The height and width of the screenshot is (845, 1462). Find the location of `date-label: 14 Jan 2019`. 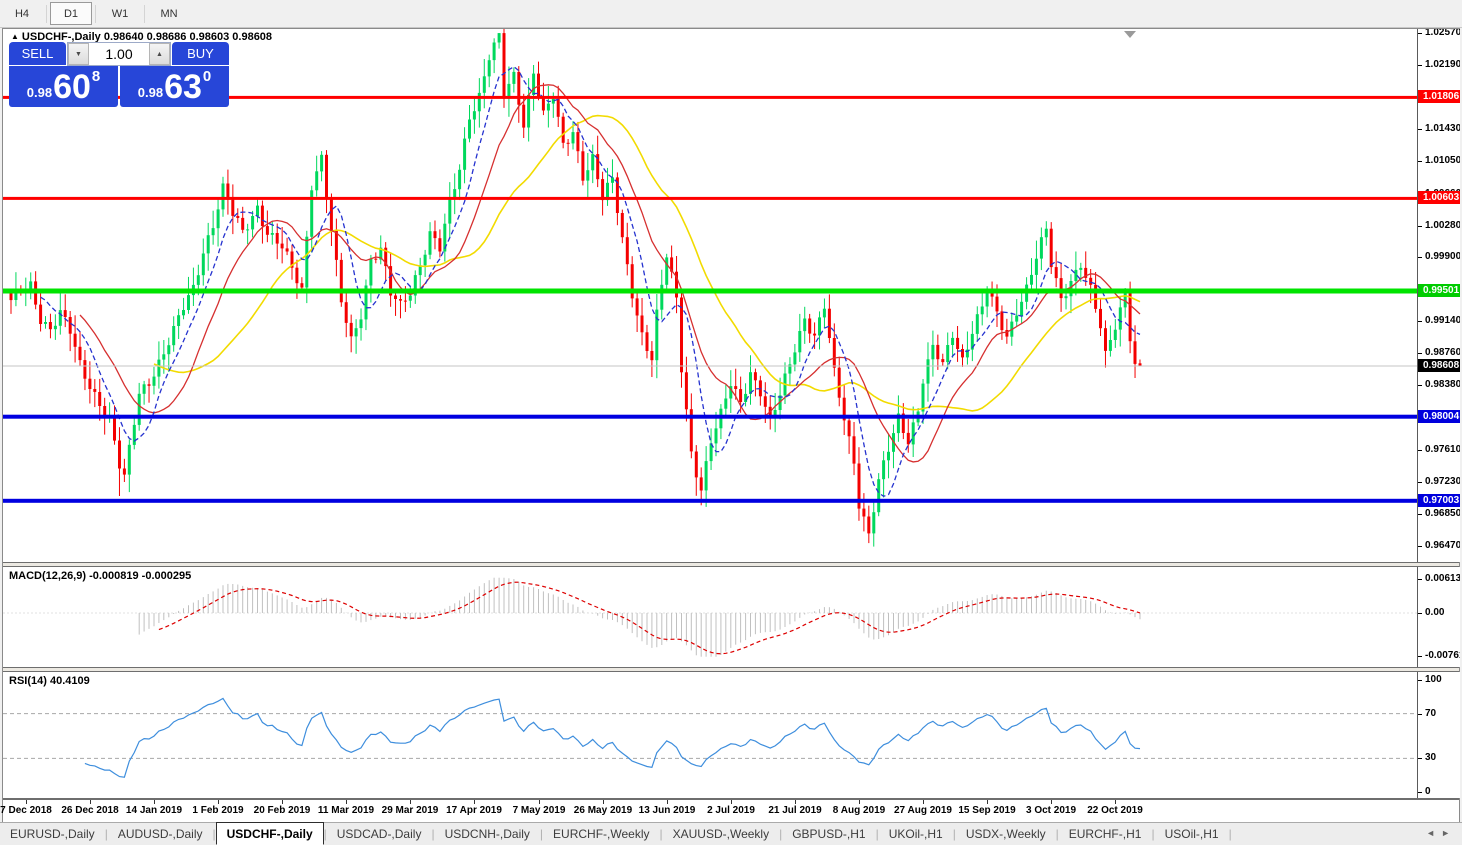

date-label: 14 Jan 2019 is located at coordinates (154, 810).